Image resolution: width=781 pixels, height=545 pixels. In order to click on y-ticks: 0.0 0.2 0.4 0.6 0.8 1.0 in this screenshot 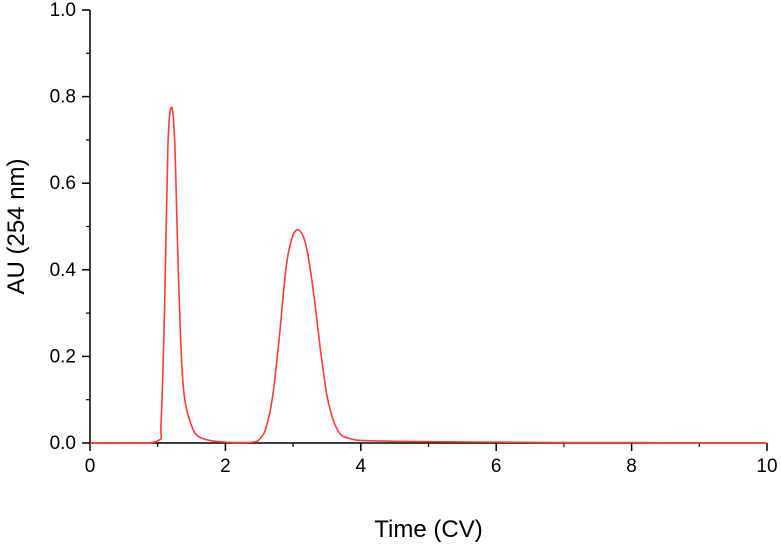, I will do `click(70, 227)`.